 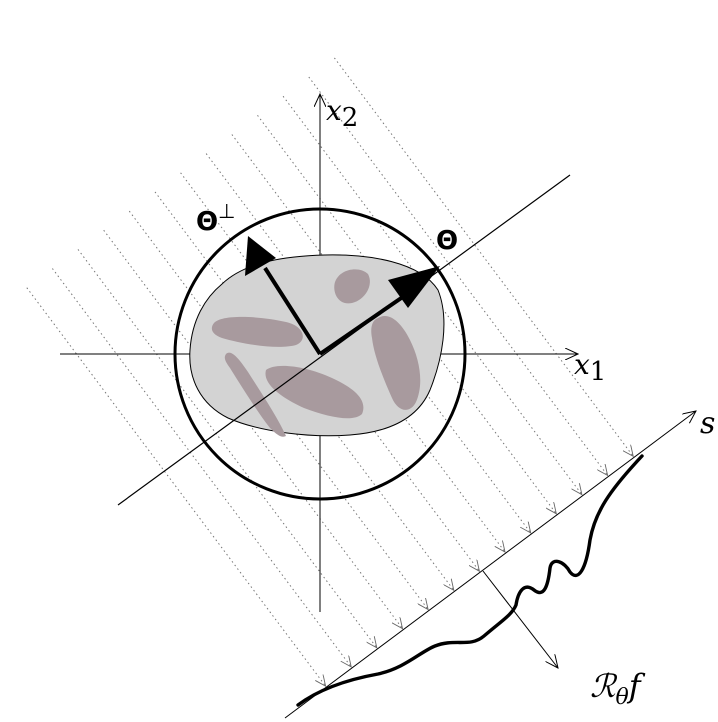 I want to click on inclusion-right-drop, so click(x=396, y=363).